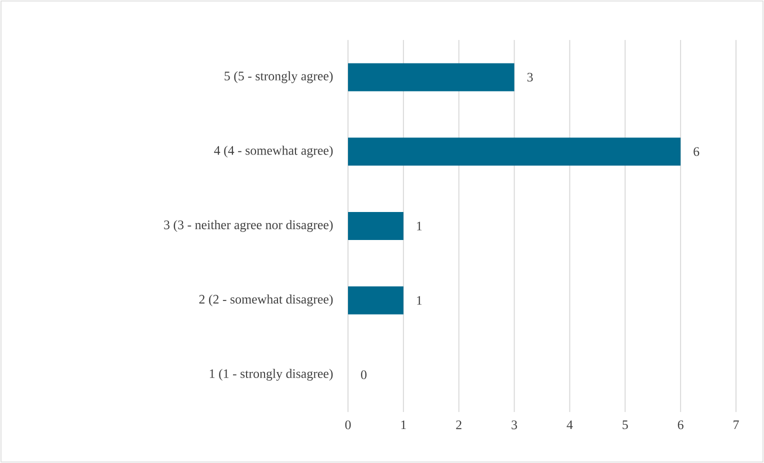 Image resolution: width=764 pixels, height=463 pixels. What do you see at coordinates (273, 152) in the screenshot?
I see `y-tick-label: 4 (4 - somewhat agree)` at bounding box center [273, 152].